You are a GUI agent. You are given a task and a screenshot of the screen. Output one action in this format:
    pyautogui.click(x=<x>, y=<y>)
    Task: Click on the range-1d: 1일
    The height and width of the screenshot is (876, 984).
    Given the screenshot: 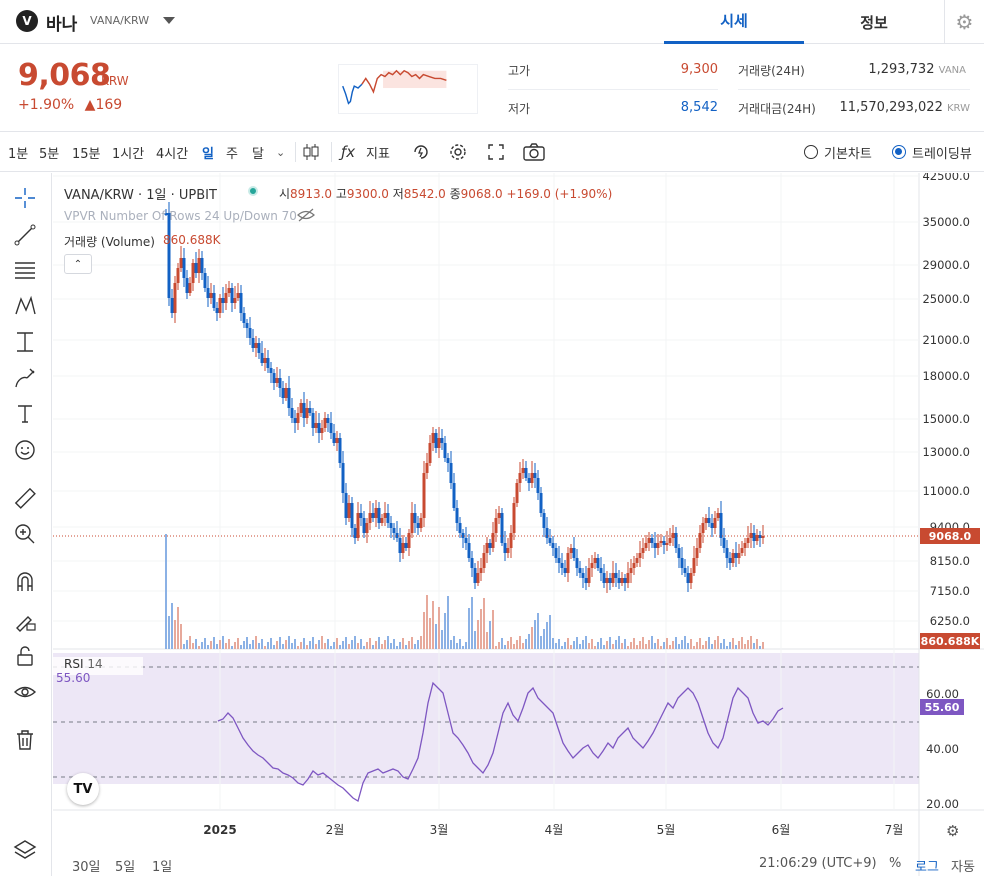 What is the action you would take?
    pyautogui.click(x=162, y=867)
    